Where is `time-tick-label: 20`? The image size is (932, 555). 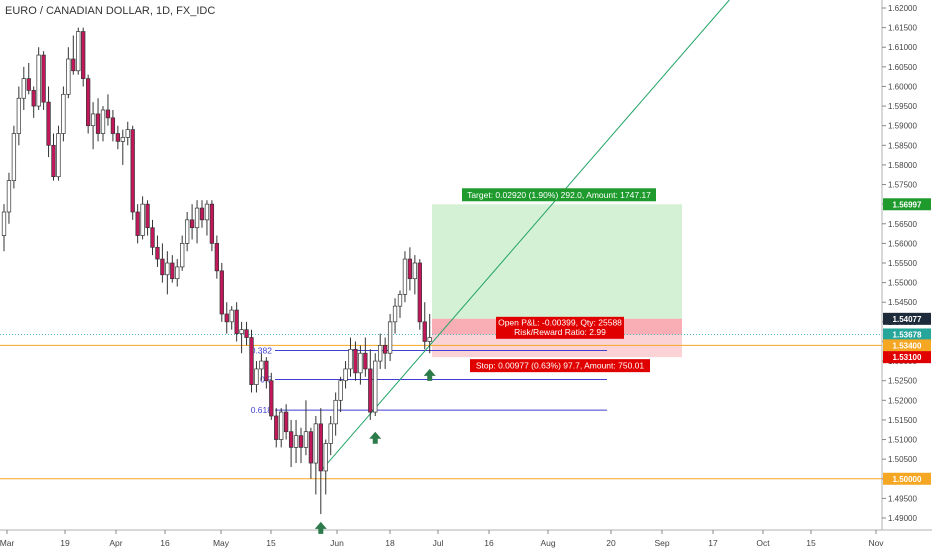
time-tick-label: 20 is located at coordinates (611, 543).